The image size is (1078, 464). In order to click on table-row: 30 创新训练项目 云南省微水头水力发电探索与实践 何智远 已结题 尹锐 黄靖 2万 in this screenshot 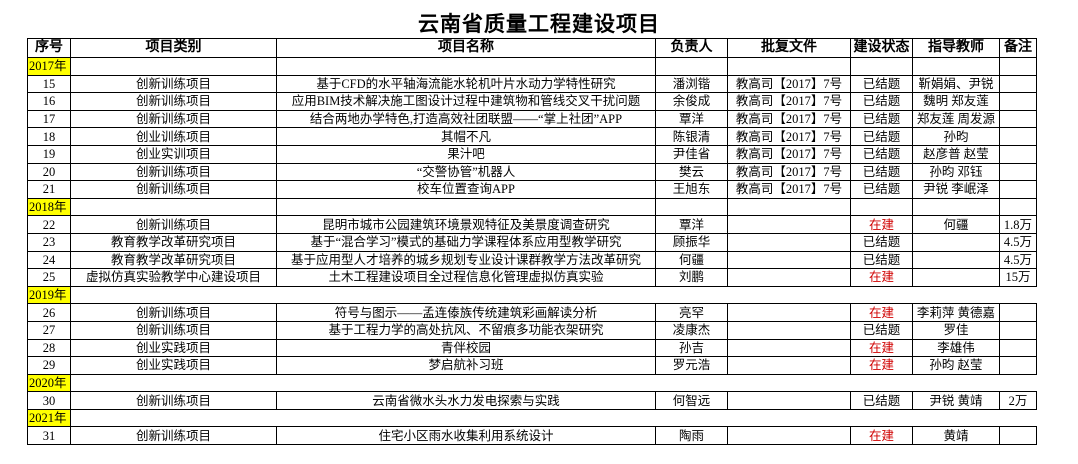, I will do `click(532, 400)`.